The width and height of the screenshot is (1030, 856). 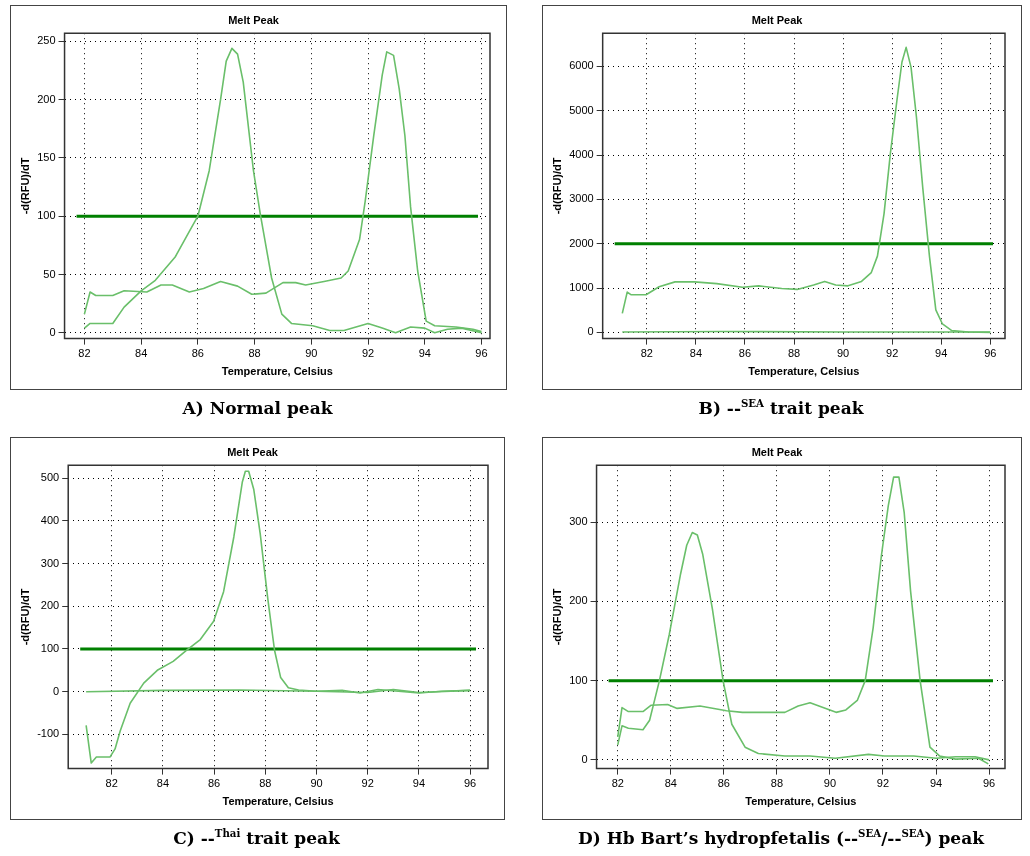 I want to click on y-tick-label: 3000, so click(x=581, y=198).